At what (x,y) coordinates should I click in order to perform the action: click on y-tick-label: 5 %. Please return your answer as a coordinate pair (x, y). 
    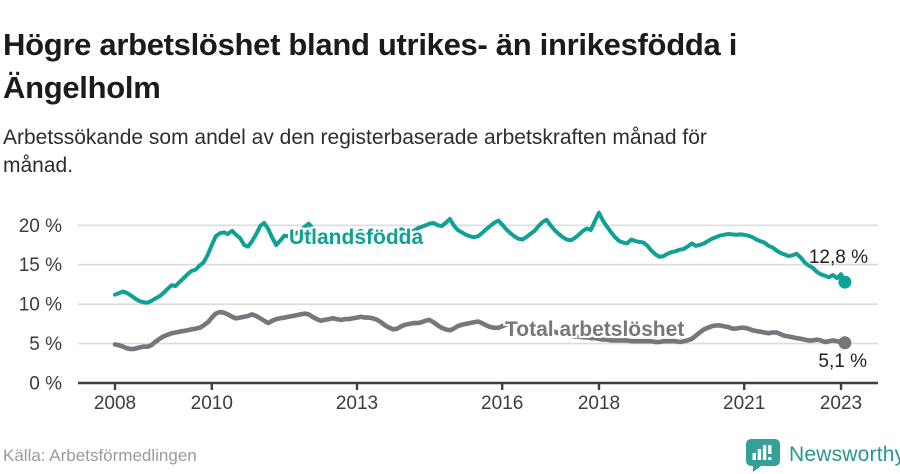
    Looking at the image, I should click on (45, 344).